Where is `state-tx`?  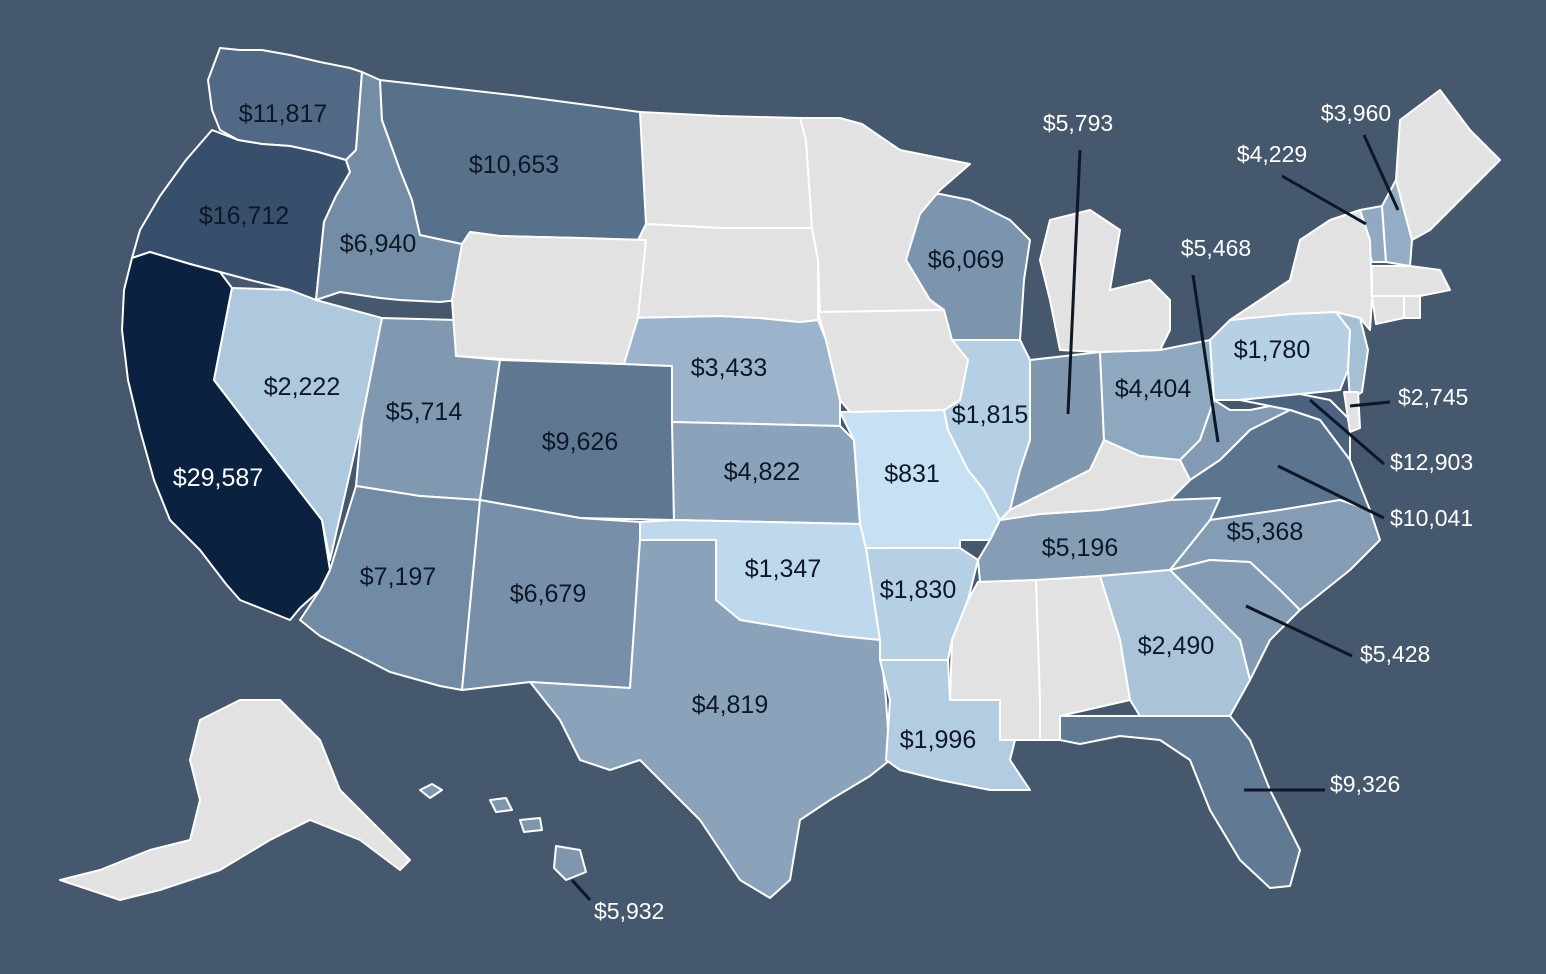 state-tx is located at coordinates (710, 719).